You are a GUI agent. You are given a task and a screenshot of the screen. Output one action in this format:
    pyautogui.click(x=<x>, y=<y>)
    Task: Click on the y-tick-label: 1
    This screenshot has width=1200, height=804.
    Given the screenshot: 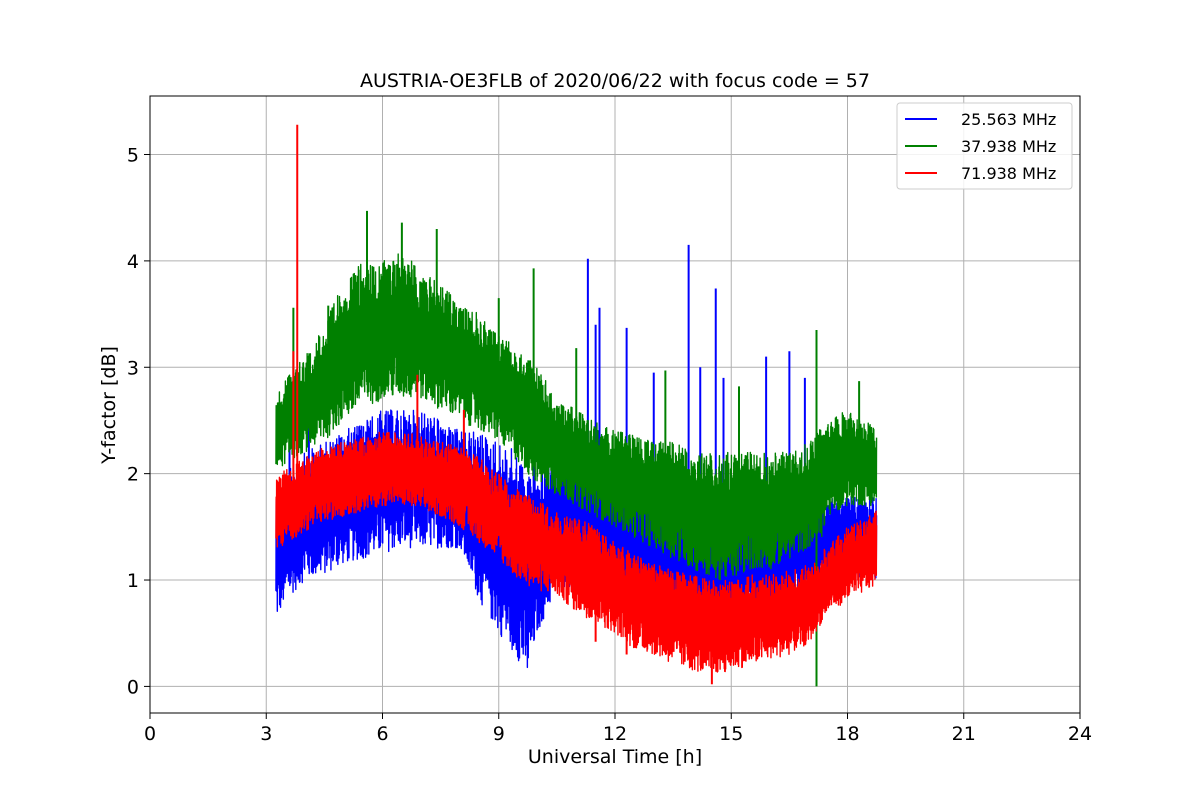 What is the action you would take?
    pyautogui.click(x=133, y=581)
    